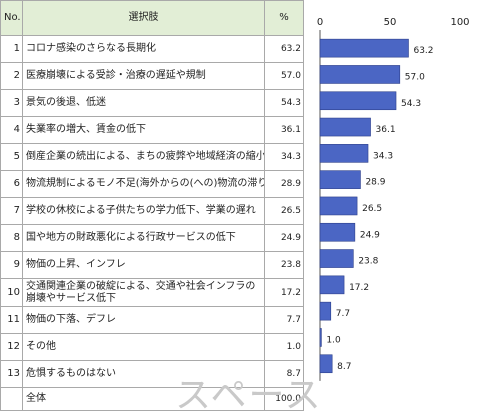 This screenshot has width=487, height=418. What do you see at coordinates (423, 51) in the screenshot?
I see `data-label-1: 63.2` at bounding box center [423, 51].